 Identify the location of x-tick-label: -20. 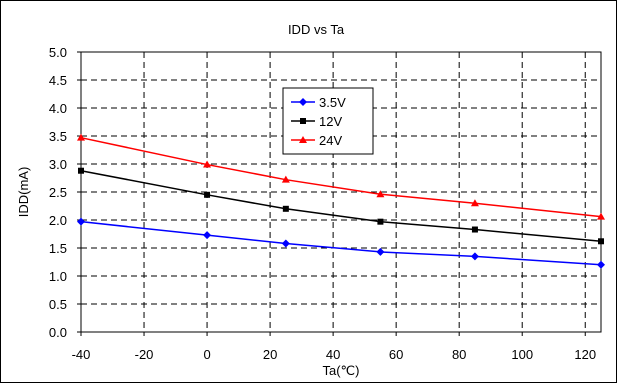
(144, 354).